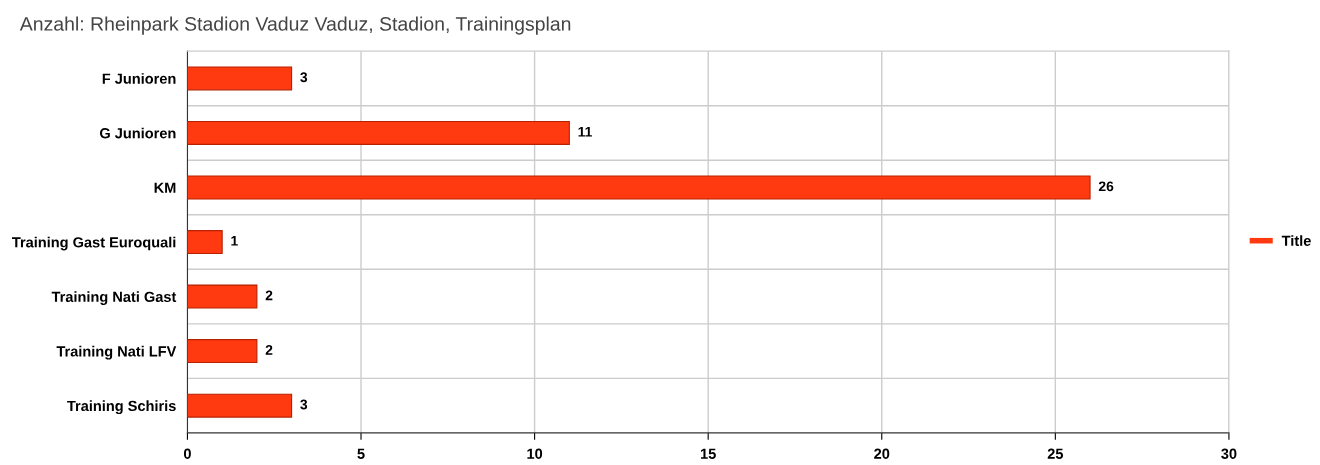 Image resolution: width=1320 pixels, height=465 pixels. I want to click on data-label: 26, so click(1106, 186).